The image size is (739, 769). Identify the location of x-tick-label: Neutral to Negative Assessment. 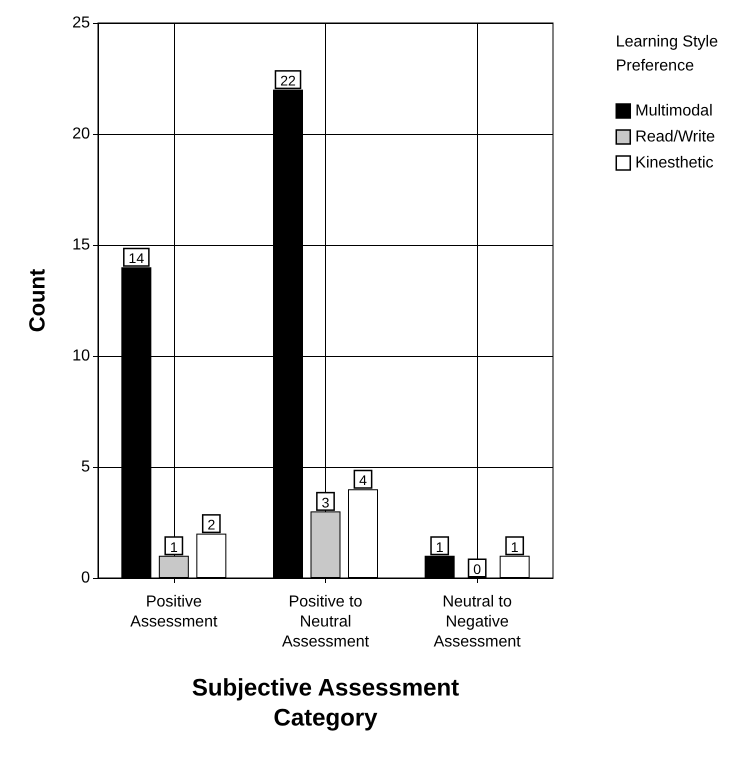
(478, 622).